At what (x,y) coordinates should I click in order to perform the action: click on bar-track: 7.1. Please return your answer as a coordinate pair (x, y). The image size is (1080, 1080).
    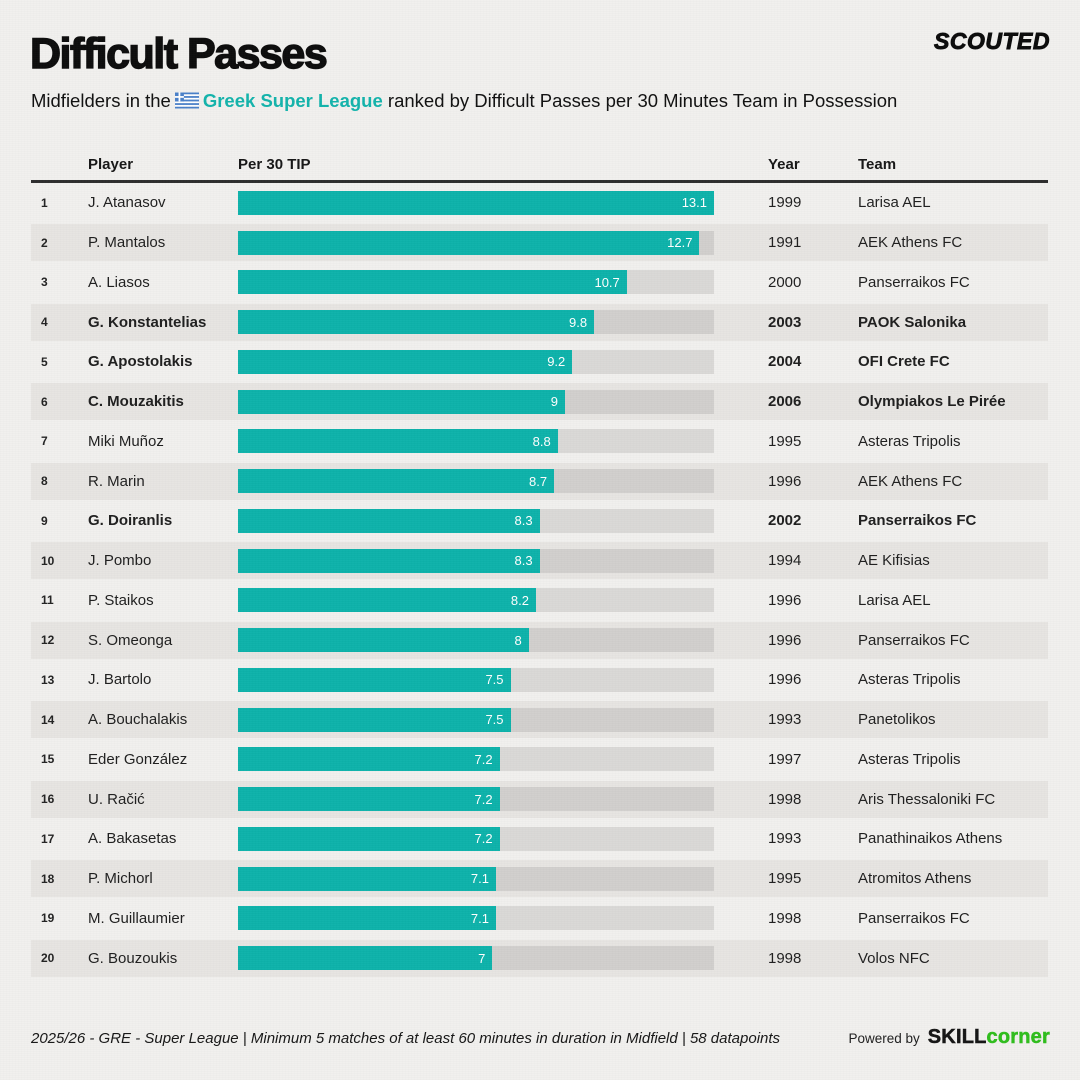
    Looking at the image, I should click on (476, 878).